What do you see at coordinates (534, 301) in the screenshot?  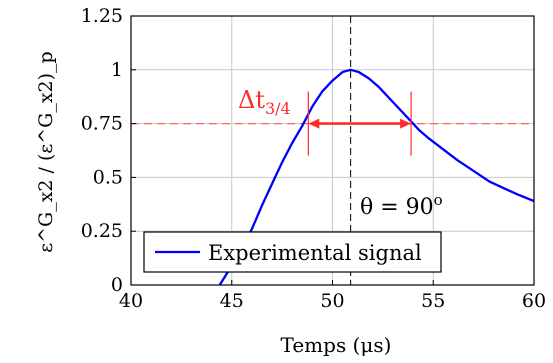 I see `x-tick-label: 60` at bounding box center [534, 301].